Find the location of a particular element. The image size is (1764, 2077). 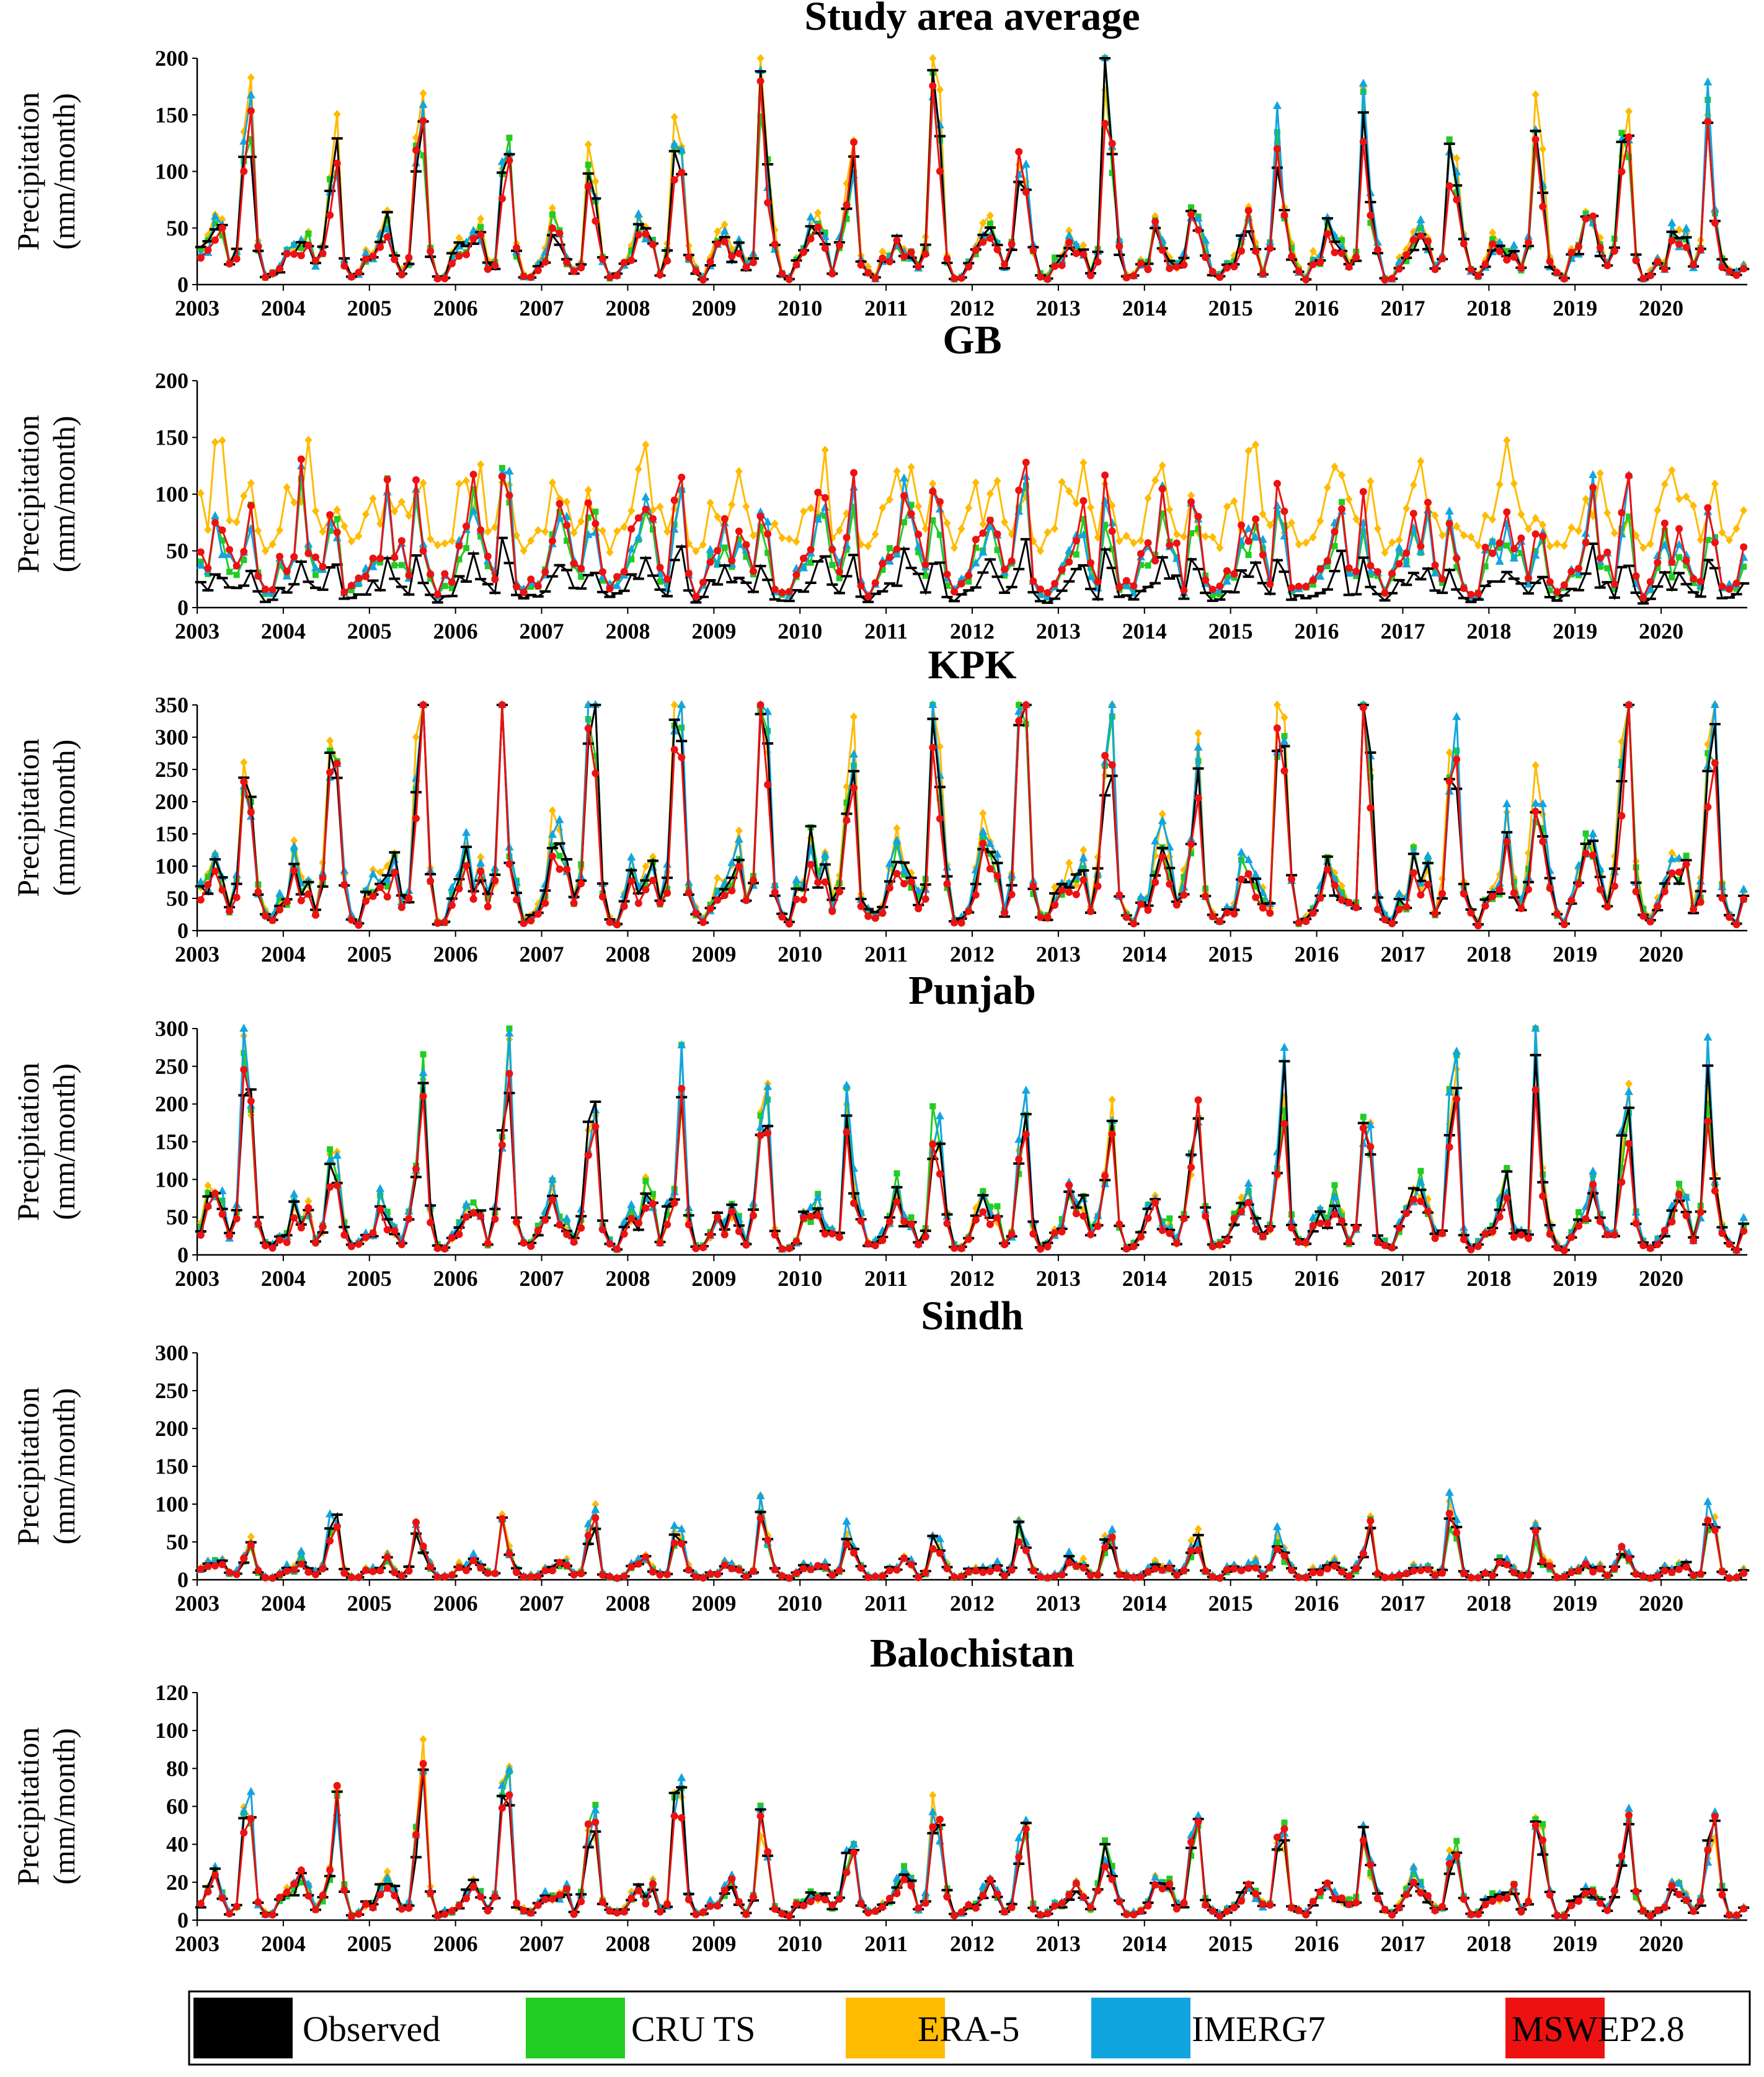

x-tick-label: 2018 is located at coordinates (1488, 954).